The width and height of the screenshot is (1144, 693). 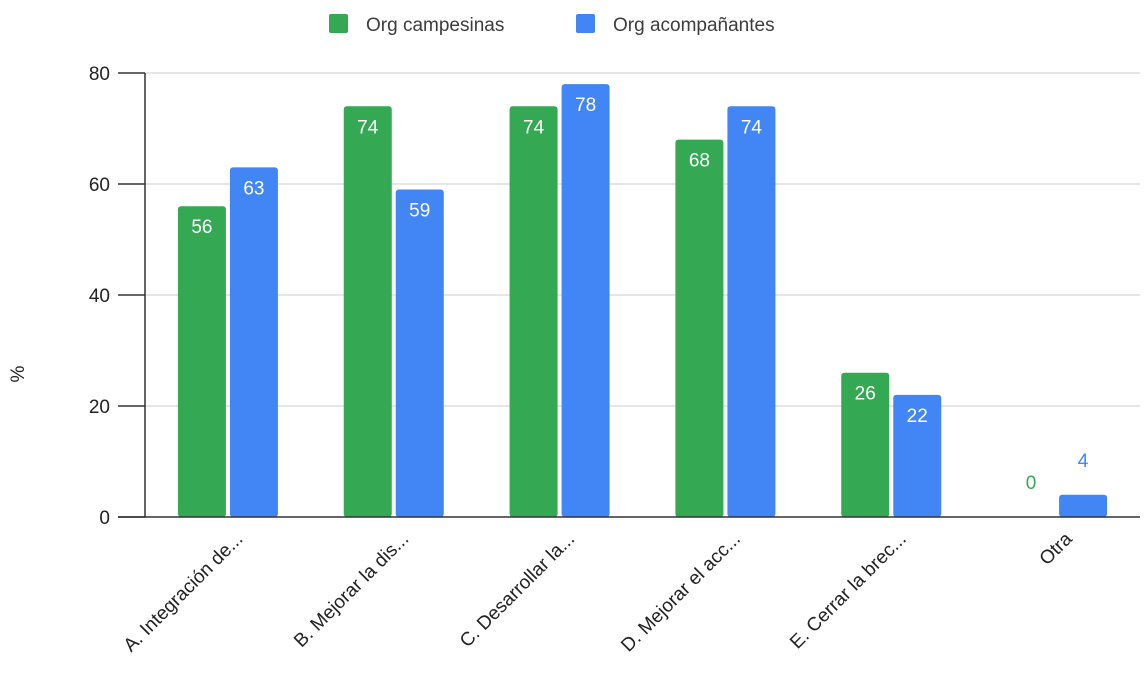 I want to click on legend: Org campesinas Org acompañantes, so click(x=552, y=25).